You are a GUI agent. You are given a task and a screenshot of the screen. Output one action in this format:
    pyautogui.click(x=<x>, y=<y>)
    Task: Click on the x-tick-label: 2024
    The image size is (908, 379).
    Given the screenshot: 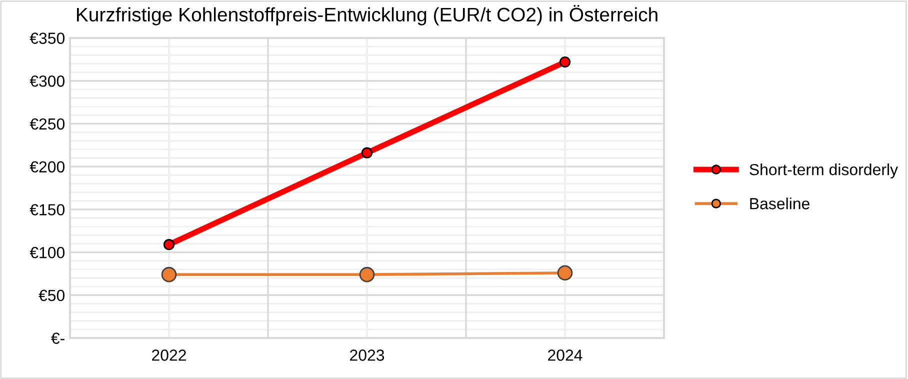 What is the action you would take?
    pyautogui.click(x=565, y=355)
    